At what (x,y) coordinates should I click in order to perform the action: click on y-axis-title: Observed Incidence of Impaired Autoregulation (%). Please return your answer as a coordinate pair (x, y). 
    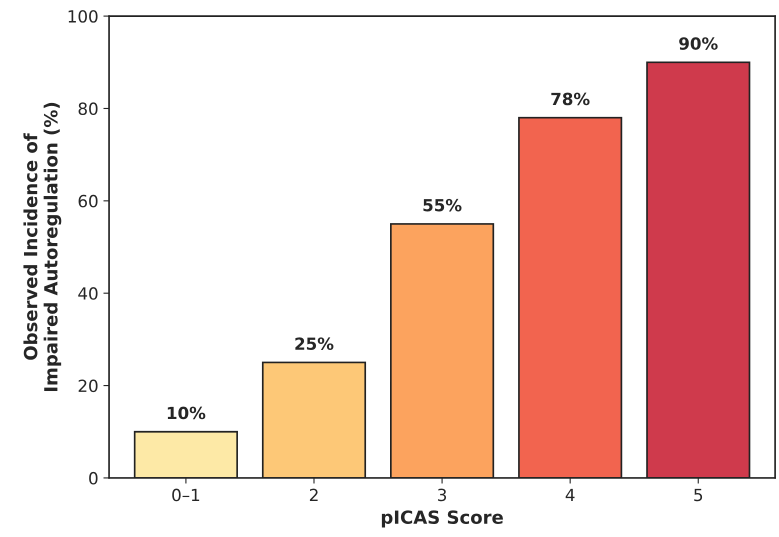
    Looking at the image, I should click on (42, 247).